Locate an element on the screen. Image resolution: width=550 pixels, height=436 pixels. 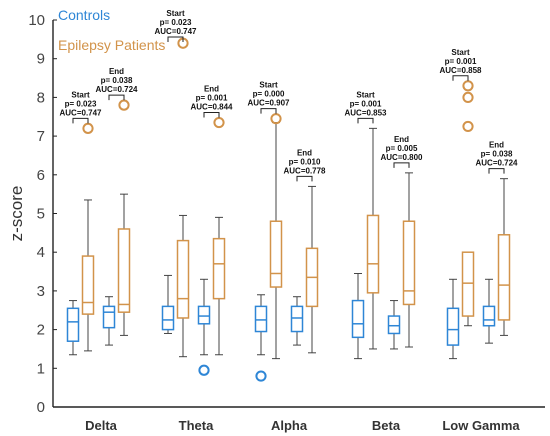
box-controls-alpha-start is located at coordinates (261, 338).